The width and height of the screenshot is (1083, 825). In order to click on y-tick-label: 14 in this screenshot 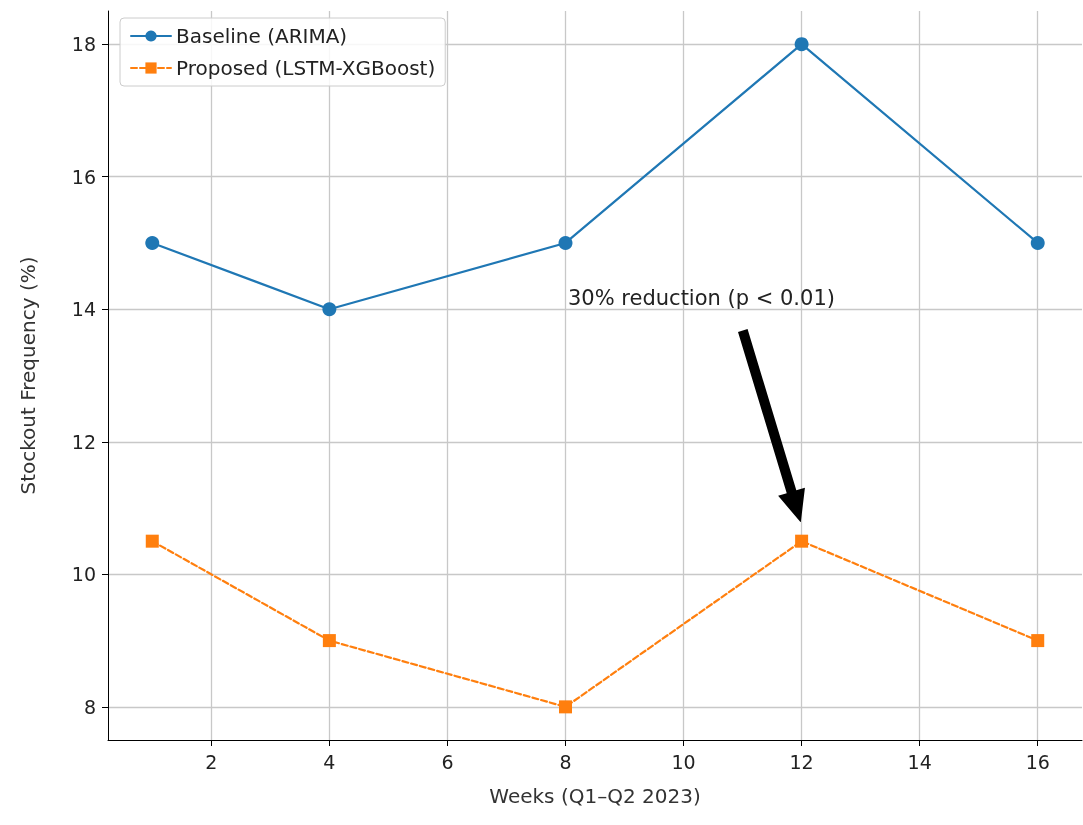, I will do `click(83, 309)`.